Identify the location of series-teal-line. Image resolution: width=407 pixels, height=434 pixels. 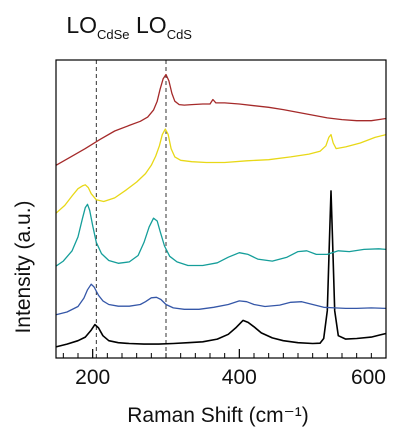
(221, 235).